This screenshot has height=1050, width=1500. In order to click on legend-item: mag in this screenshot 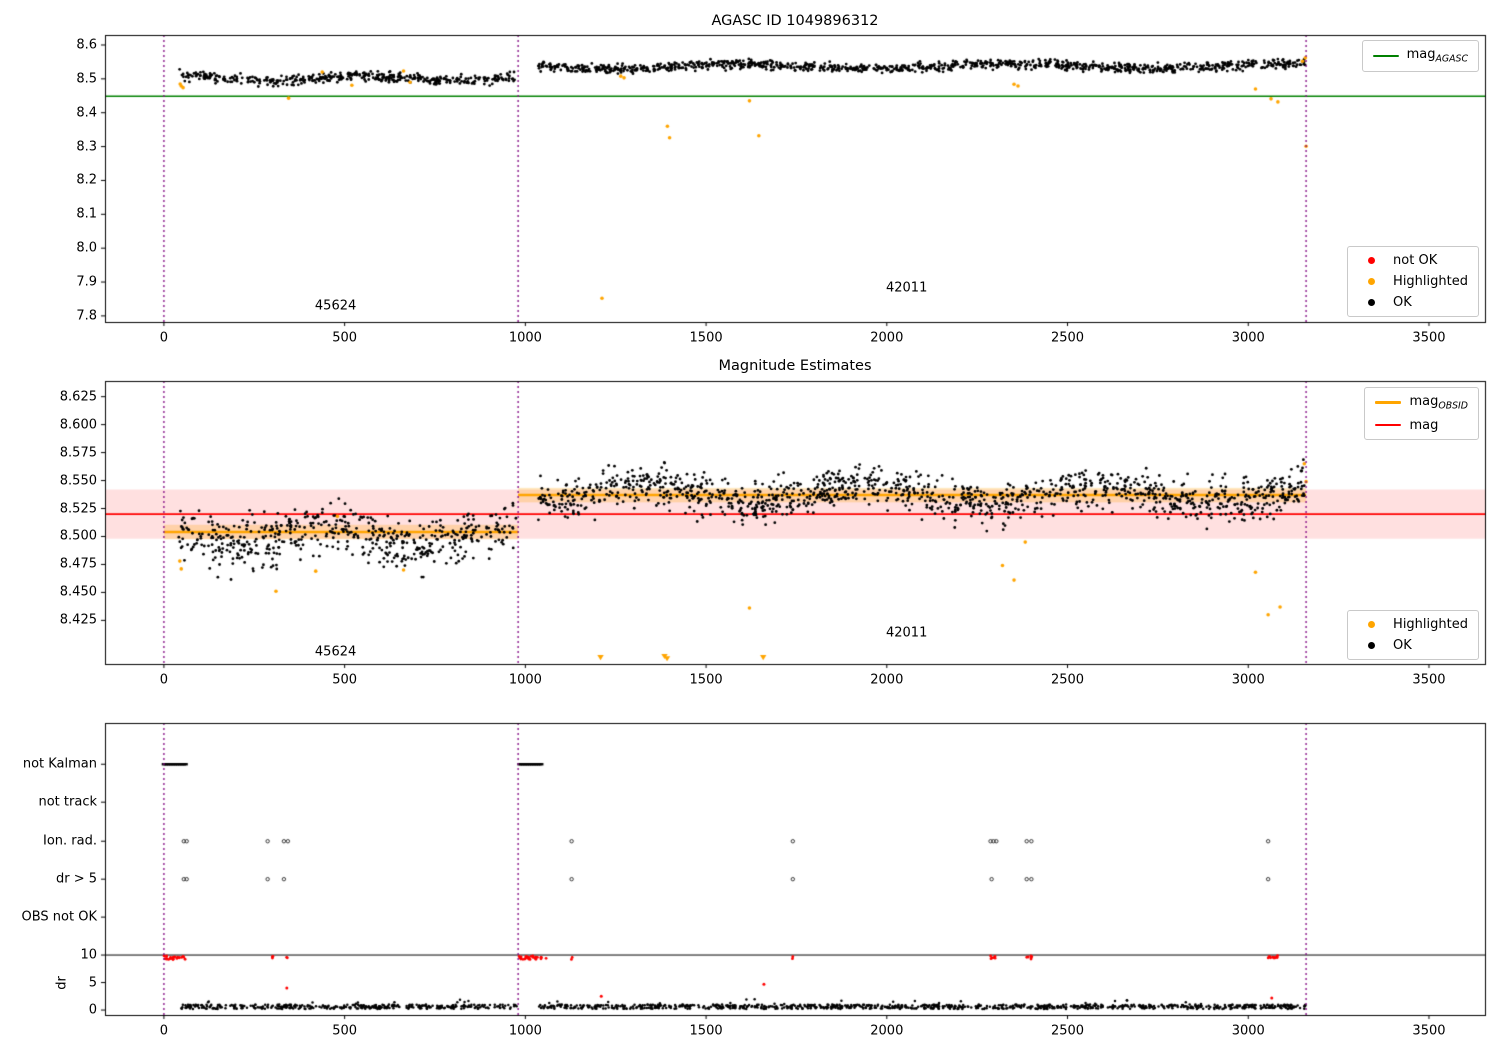, I will do `click(1421, 425)`.